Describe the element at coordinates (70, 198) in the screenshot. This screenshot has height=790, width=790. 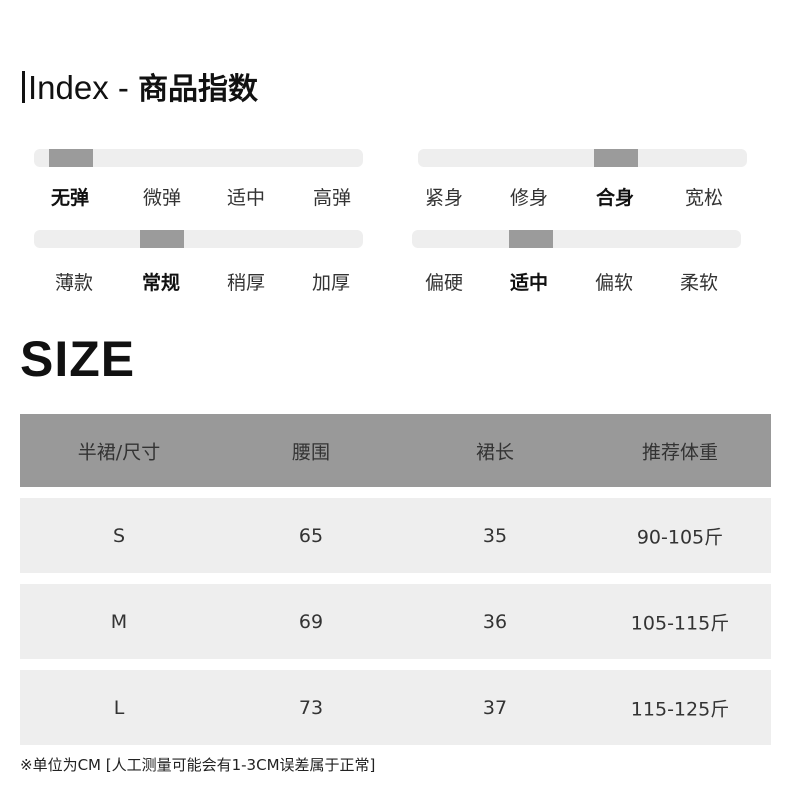
I see `elasticity-option-label: 无弹` at that location.